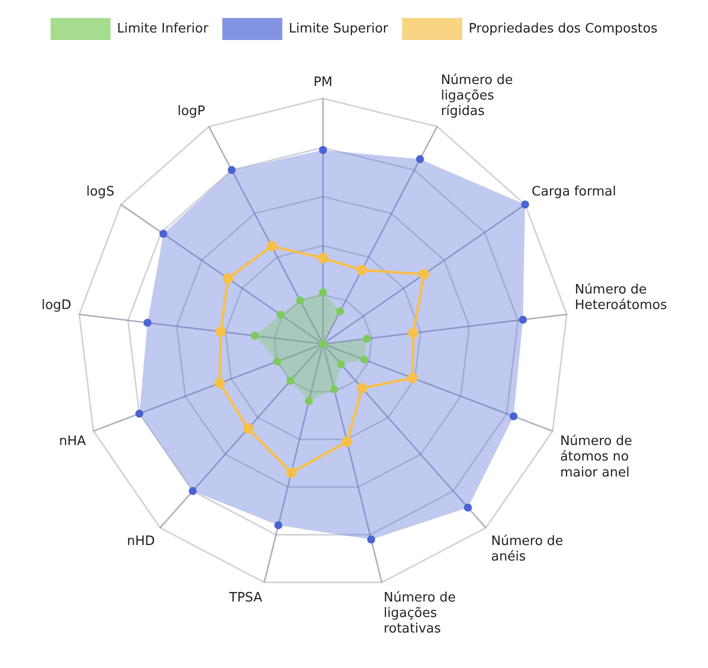 This screenshot has height=668, width=708. I want to click on spoke-label: PM, so click(323, 82).